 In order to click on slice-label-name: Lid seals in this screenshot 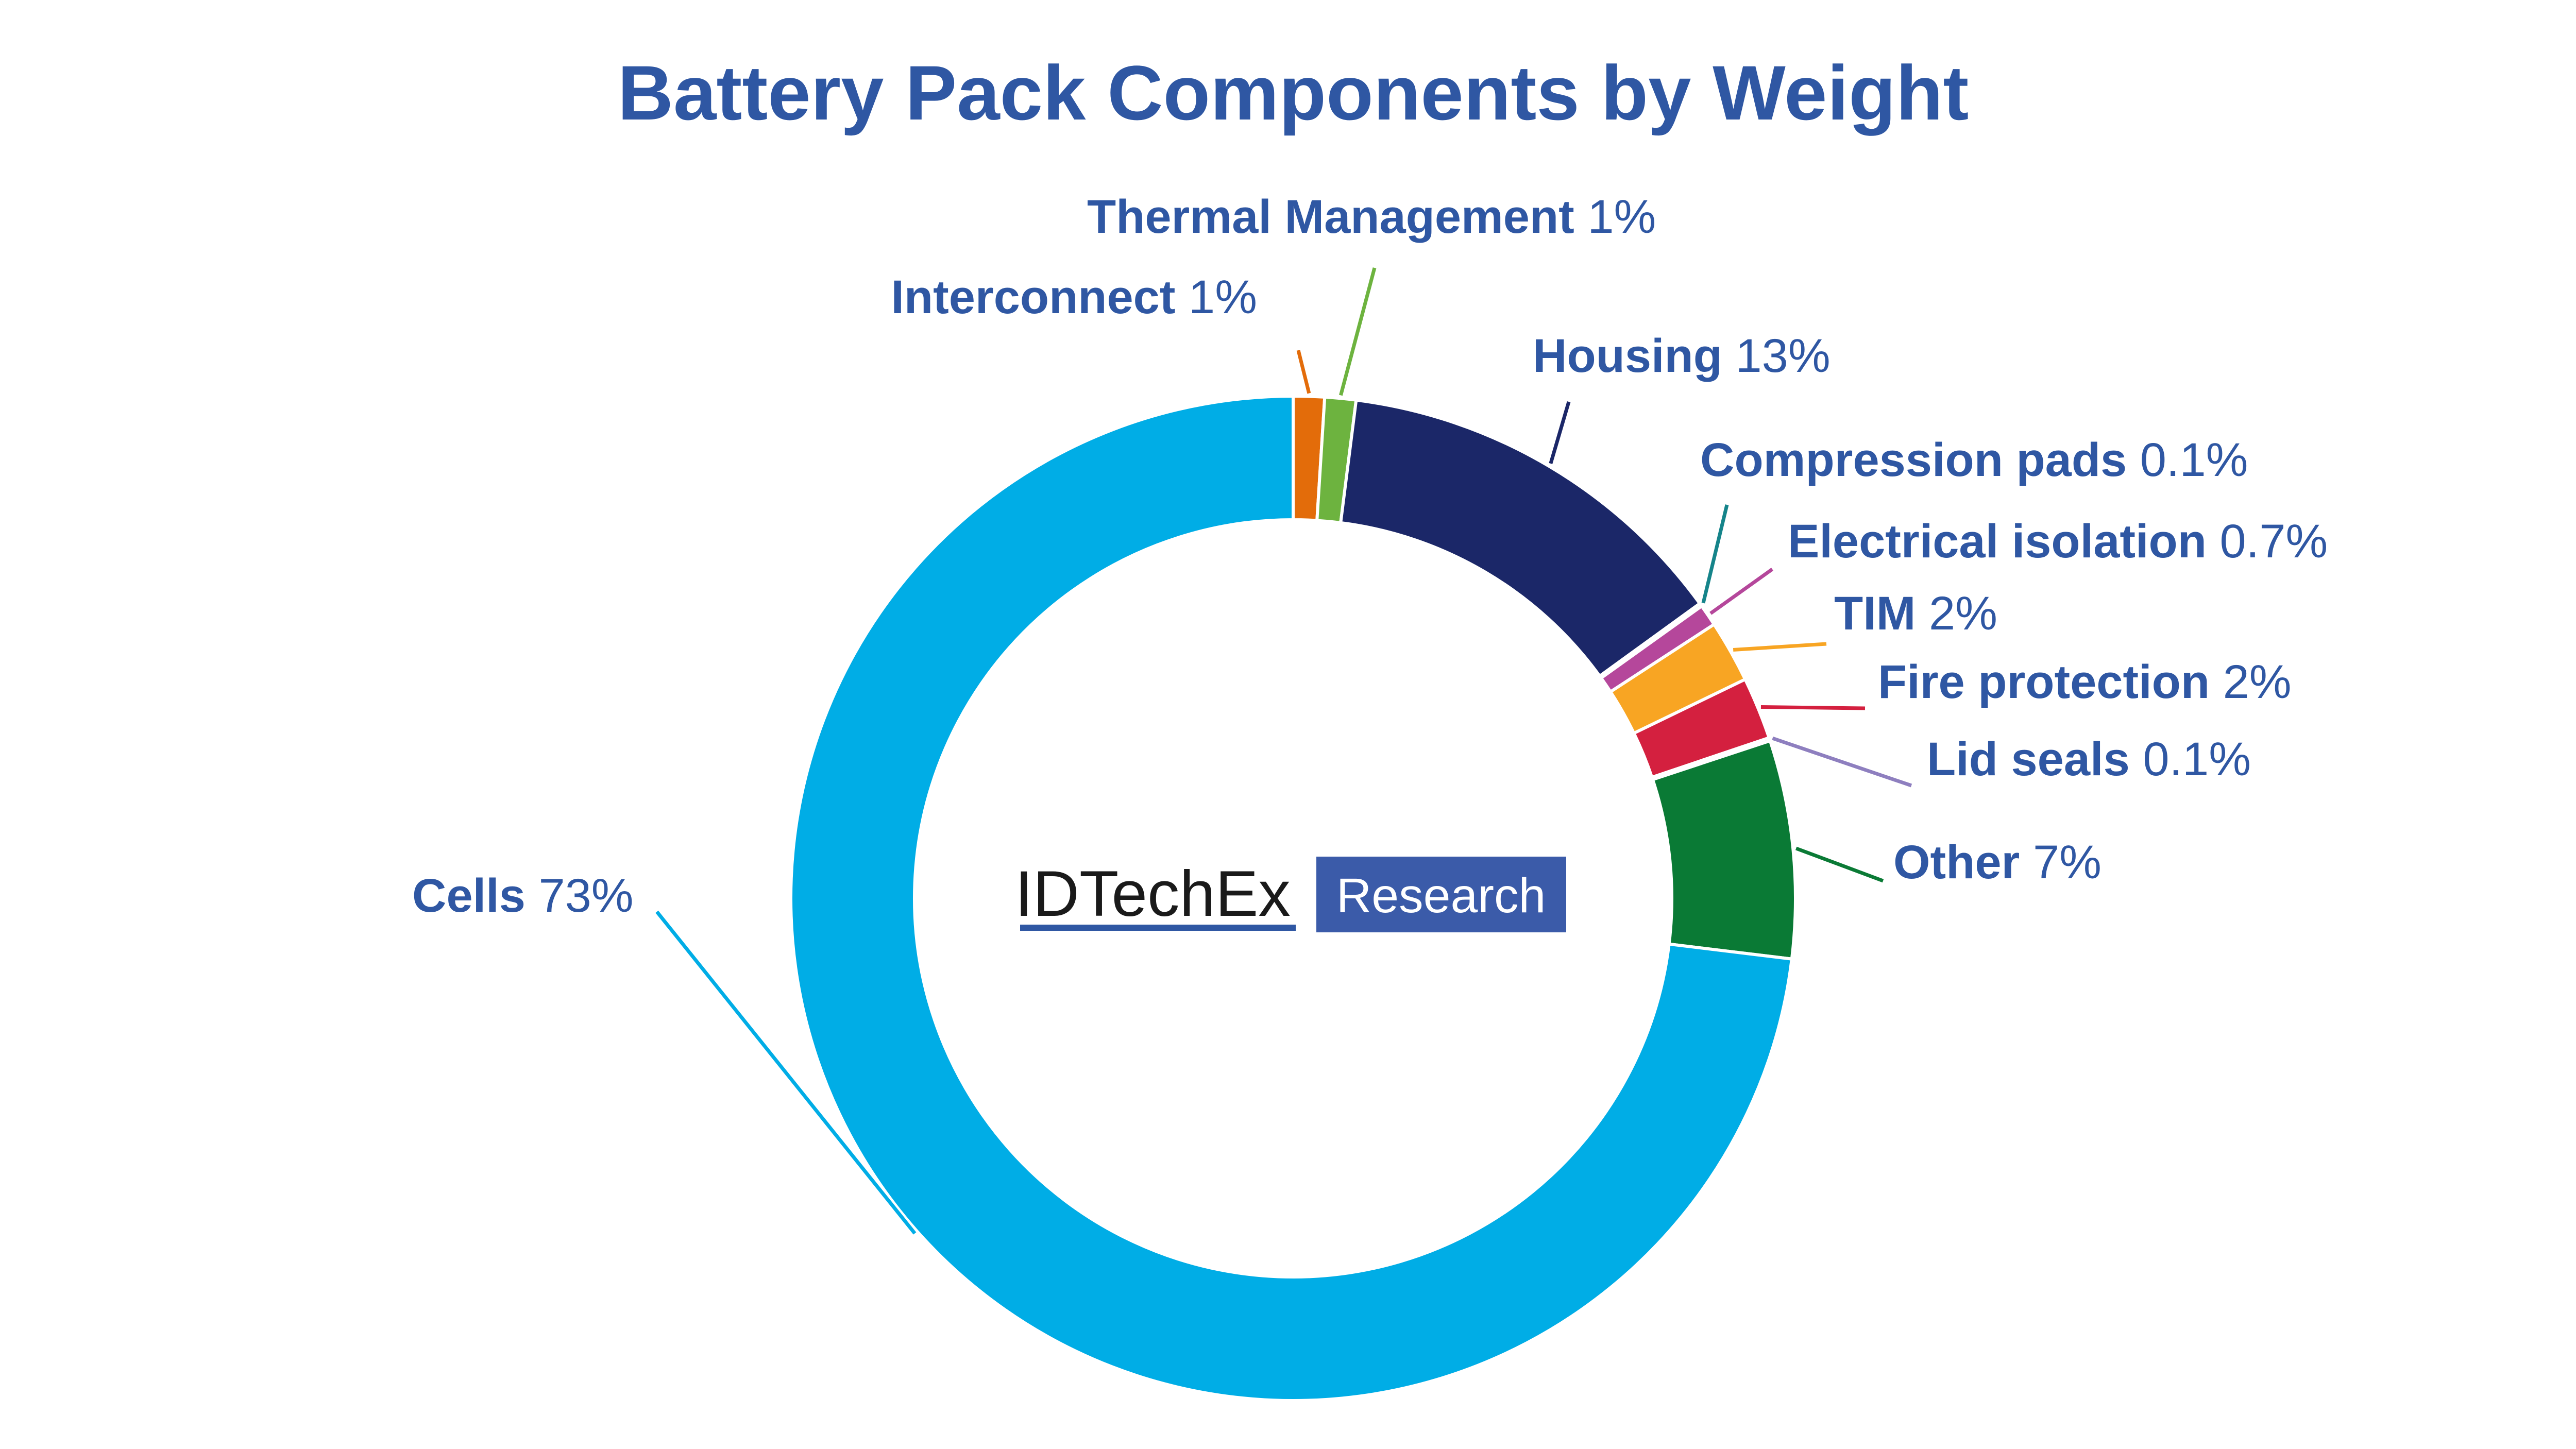, I will do `click(2035, 760)`.